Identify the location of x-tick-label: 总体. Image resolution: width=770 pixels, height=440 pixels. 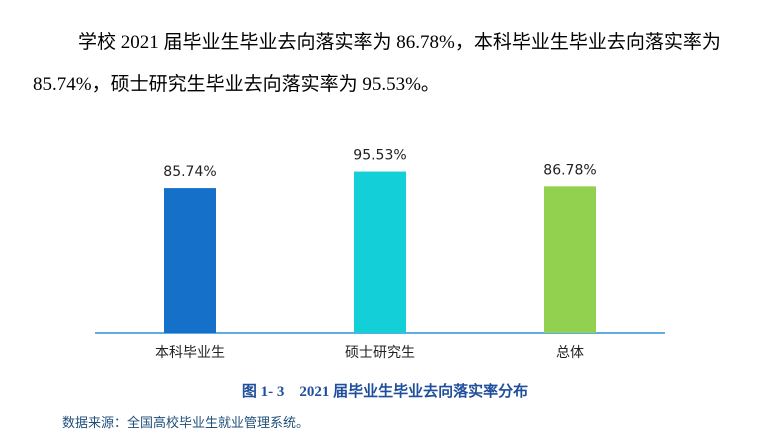
(570, 353).